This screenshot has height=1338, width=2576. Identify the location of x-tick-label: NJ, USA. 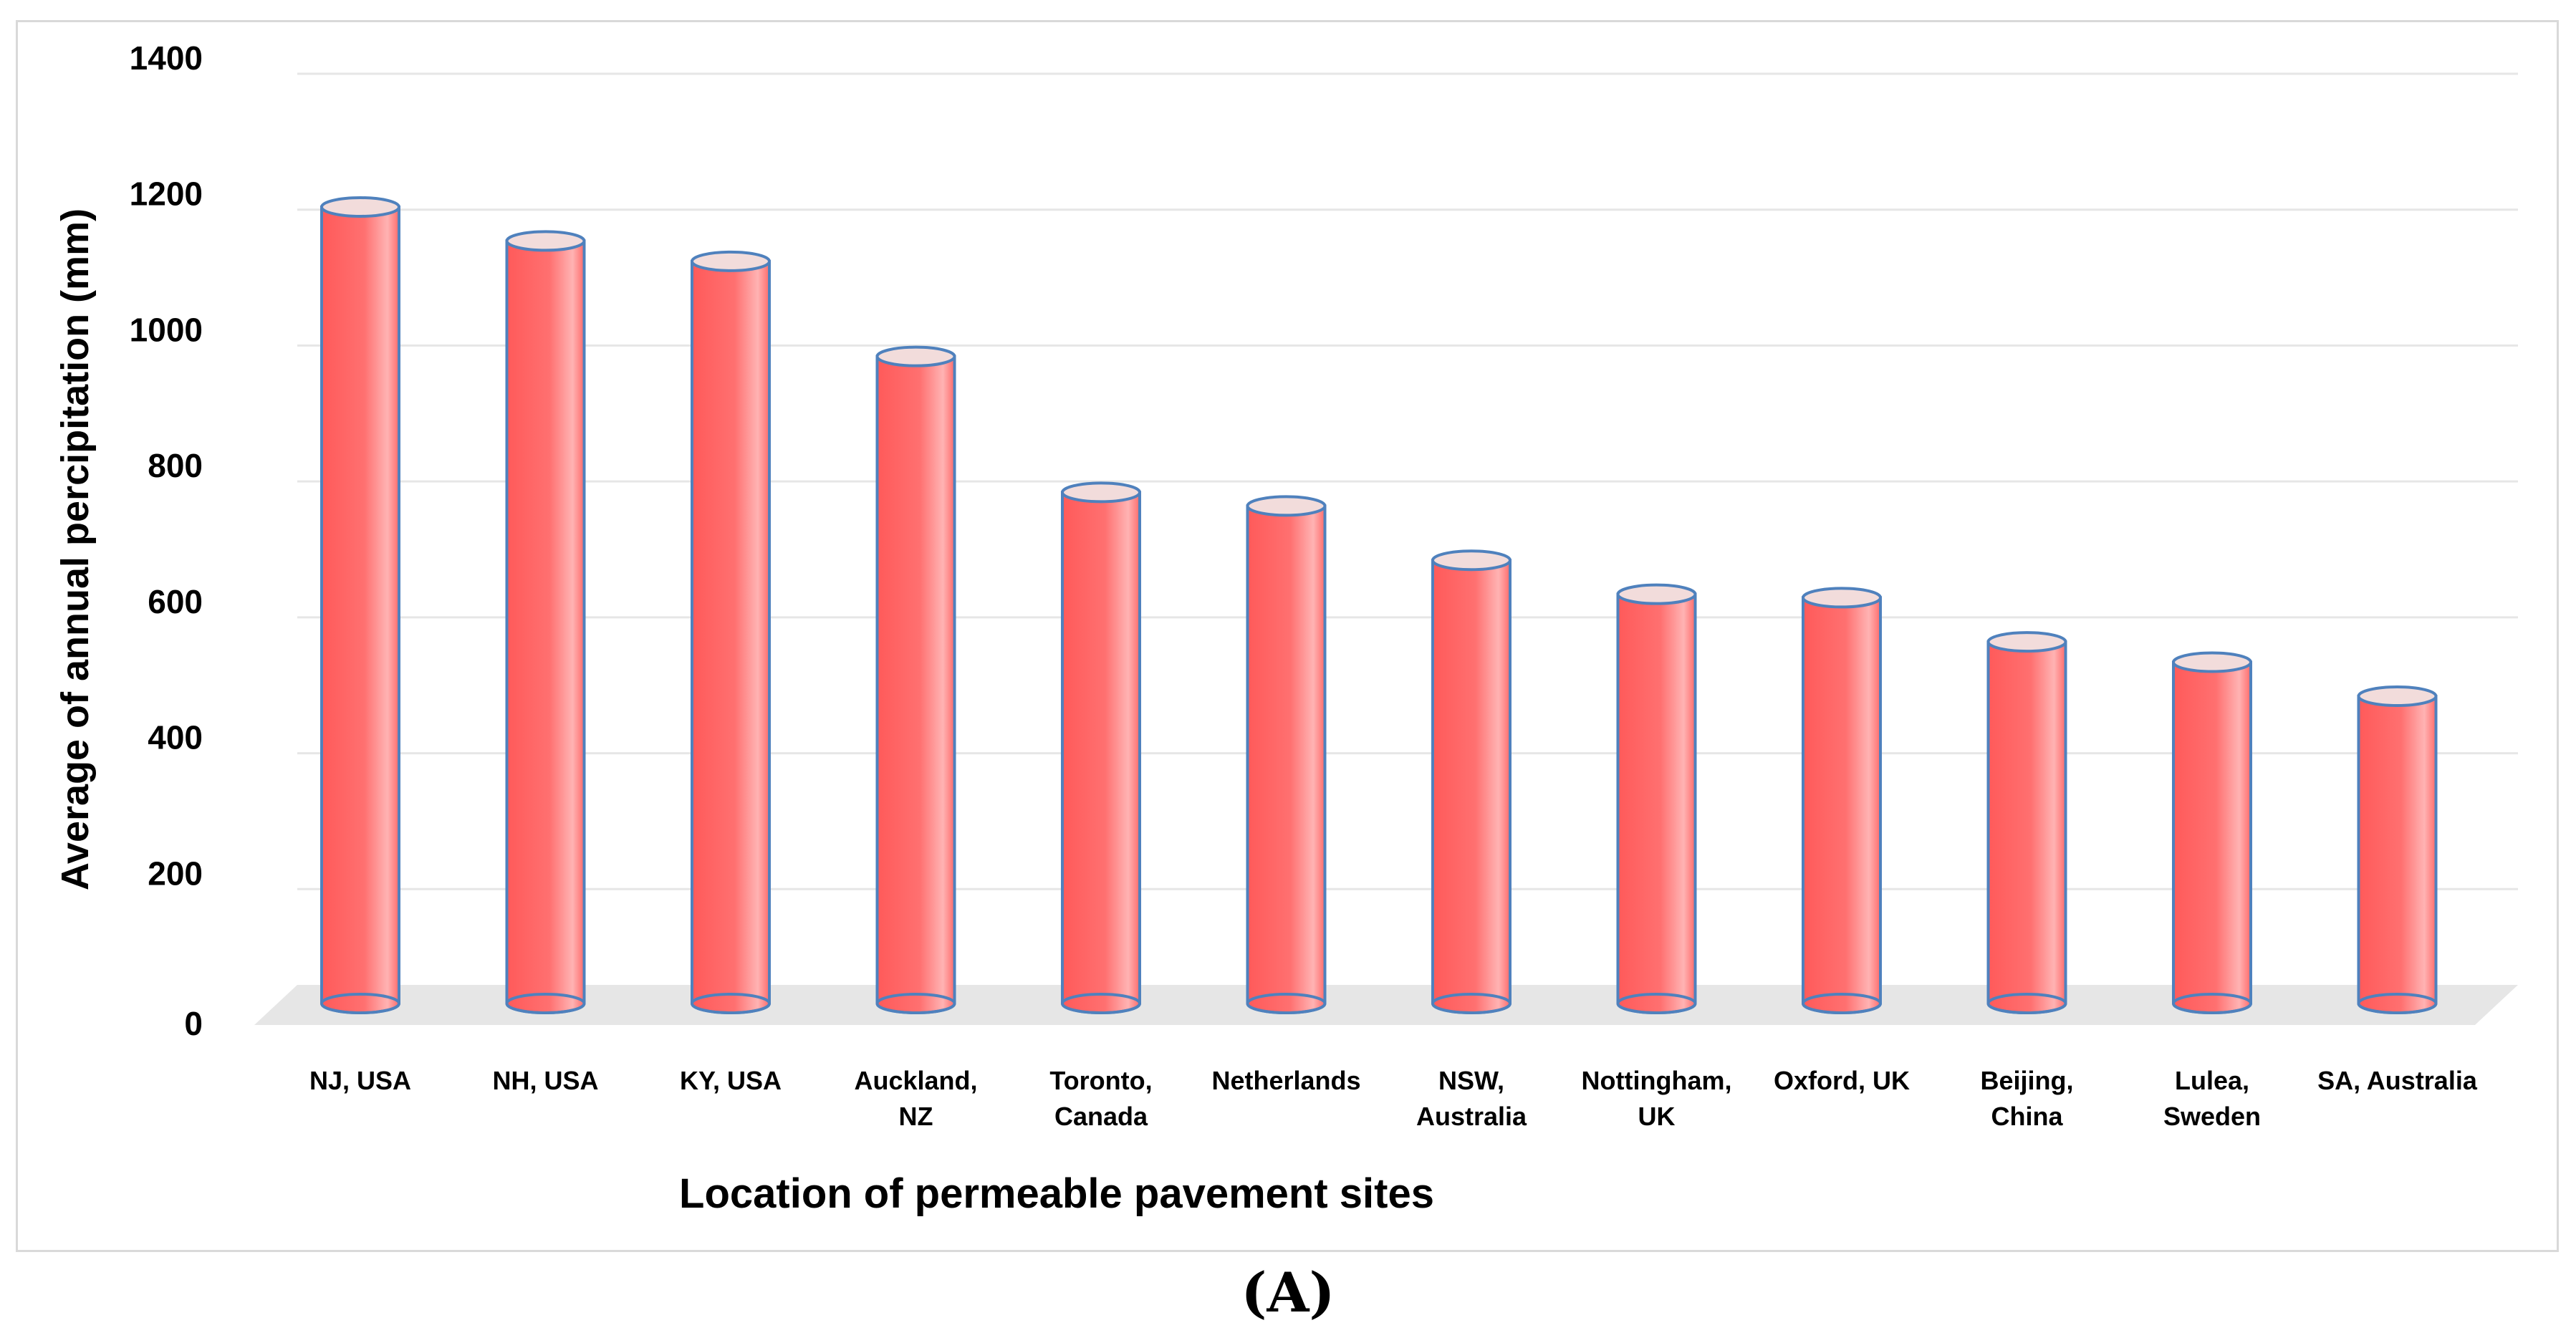
(360, 1080).